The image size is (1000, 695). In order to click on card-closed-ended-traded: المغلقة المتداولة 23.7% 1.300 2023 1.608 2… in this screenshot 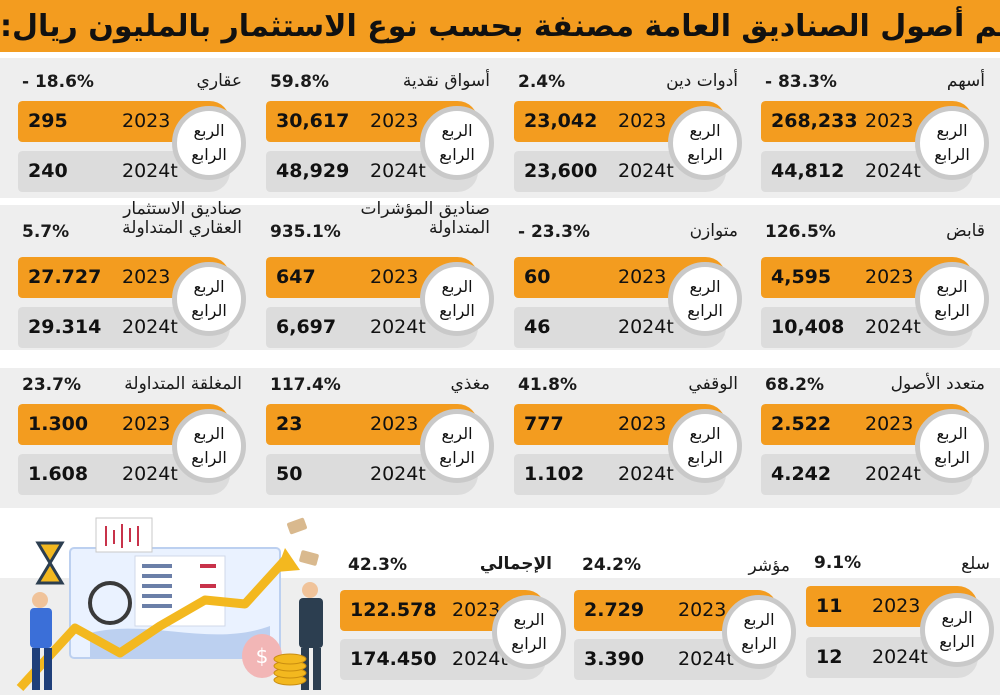, I will do `click(132, 439)`.